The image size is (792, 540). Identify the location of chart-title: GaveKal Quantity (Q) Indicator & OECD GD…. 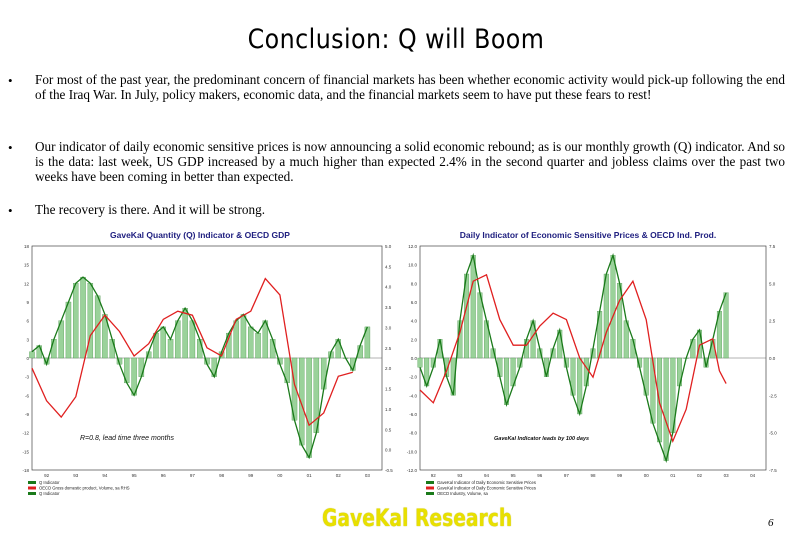
(200, 235).